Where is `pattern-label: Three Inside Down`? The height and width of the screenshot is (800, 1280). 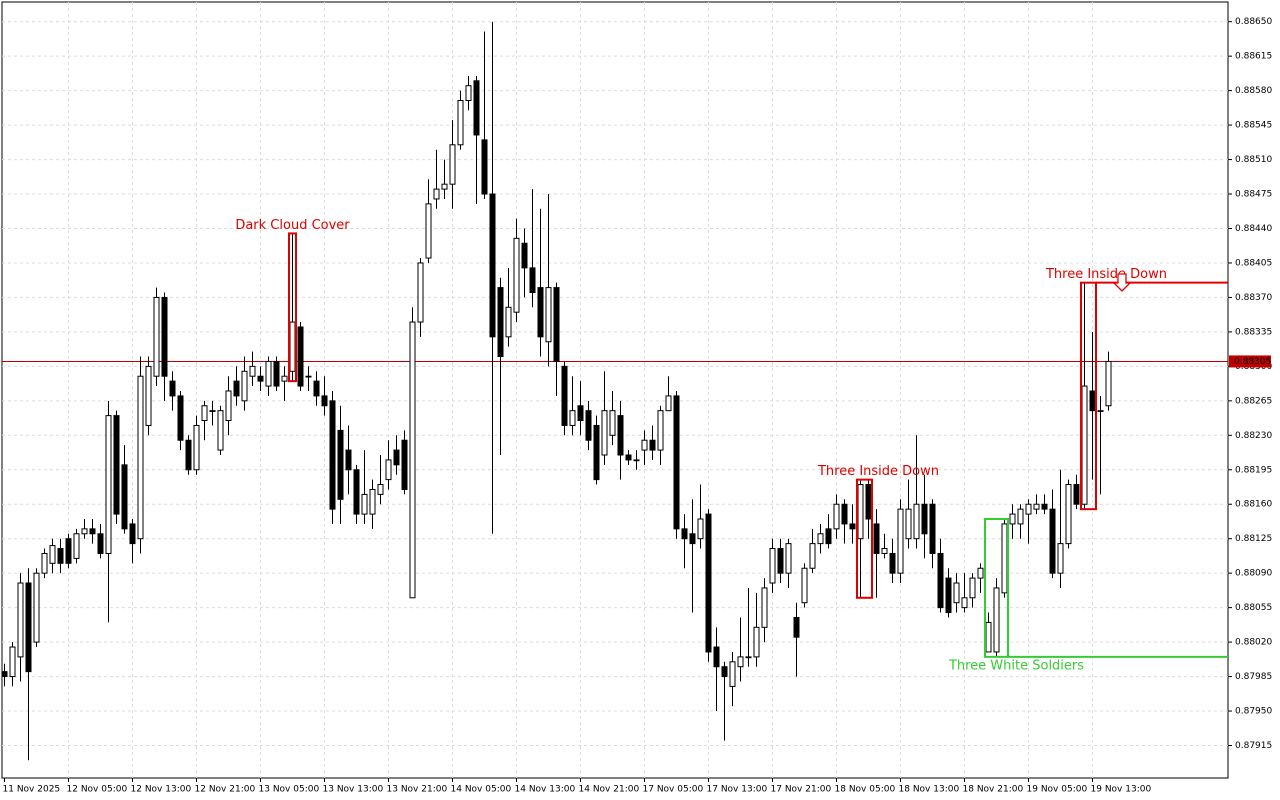 pattern-label: Three Inside Down is located at coordinates (878, 471).